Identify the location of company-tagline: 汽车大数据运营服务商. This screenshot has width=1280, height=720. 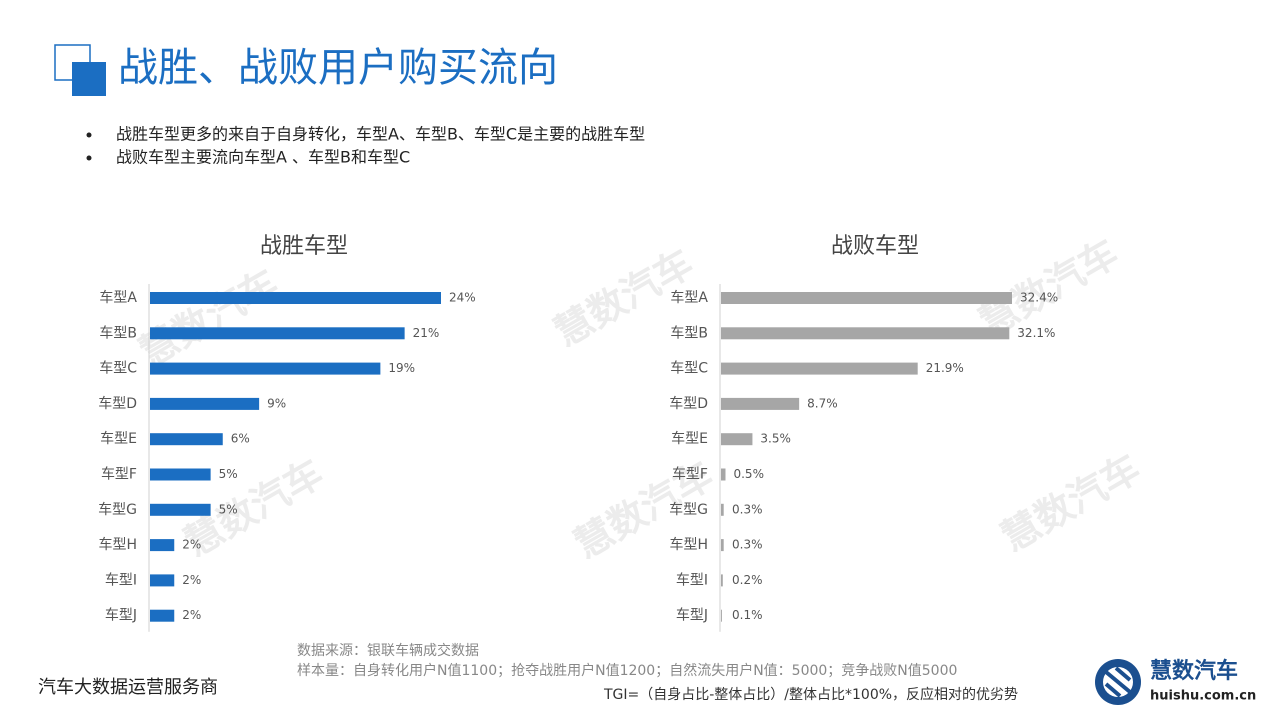
(128, 687).